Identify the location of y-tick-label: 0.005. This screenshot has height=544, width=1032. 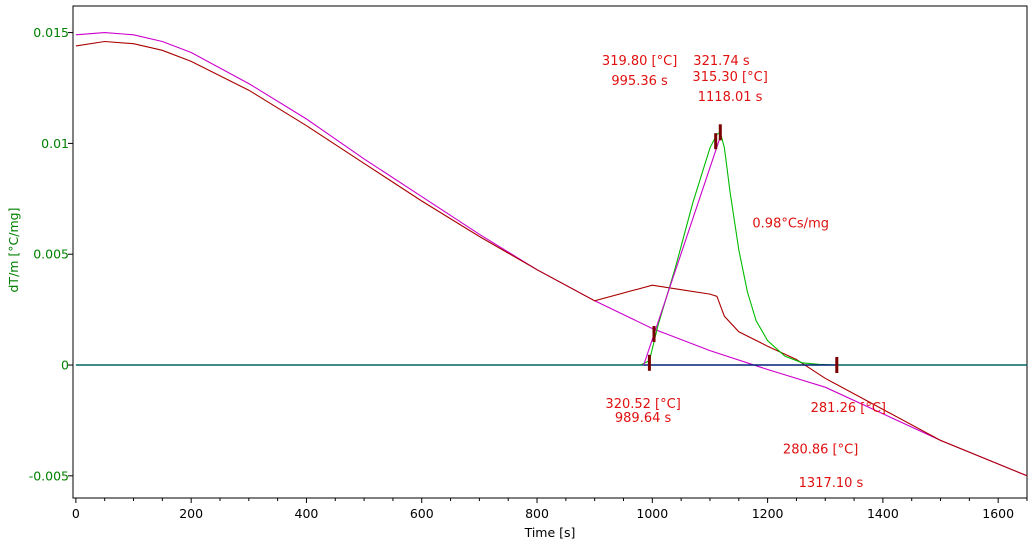
(51, 254).